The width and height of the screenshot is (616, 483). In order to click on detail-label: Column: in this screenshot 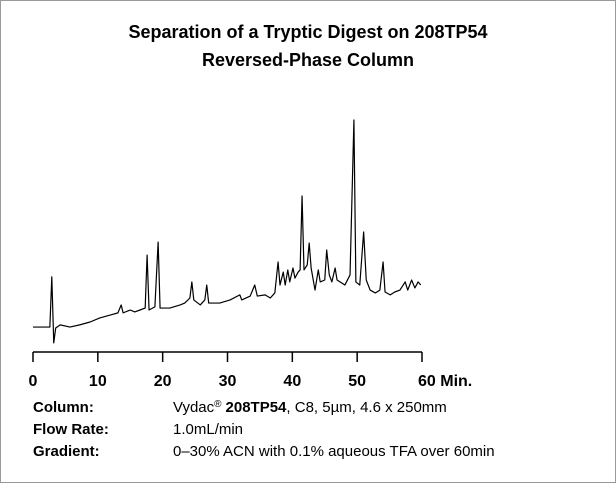, I will do `click(63, 407)`.